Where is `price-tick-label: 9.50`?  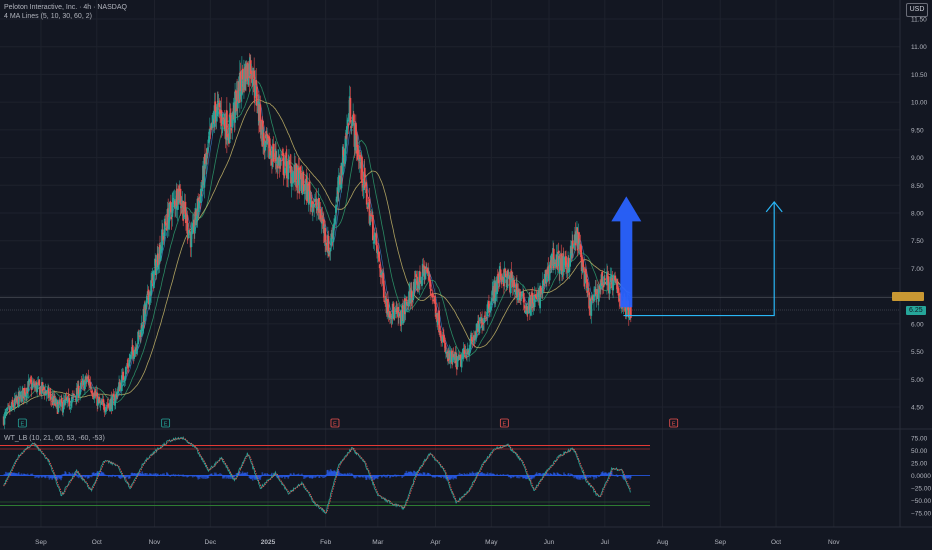 price-tick-label: 9.50 is located at coordinates (917, 130).